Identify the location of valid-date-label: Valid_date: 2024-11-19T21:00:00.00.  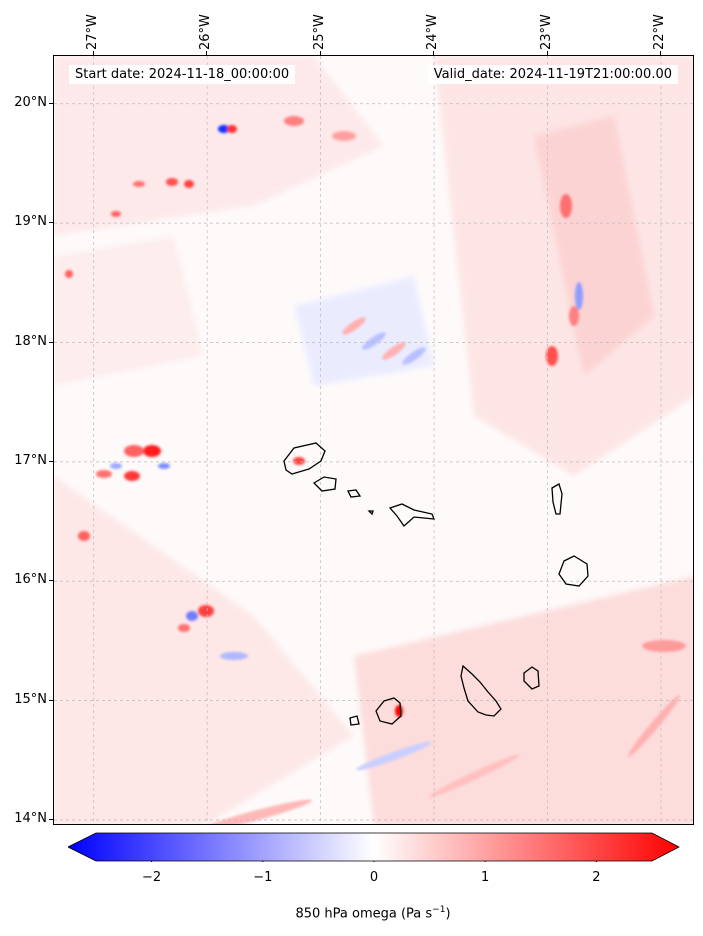
(552, 74).